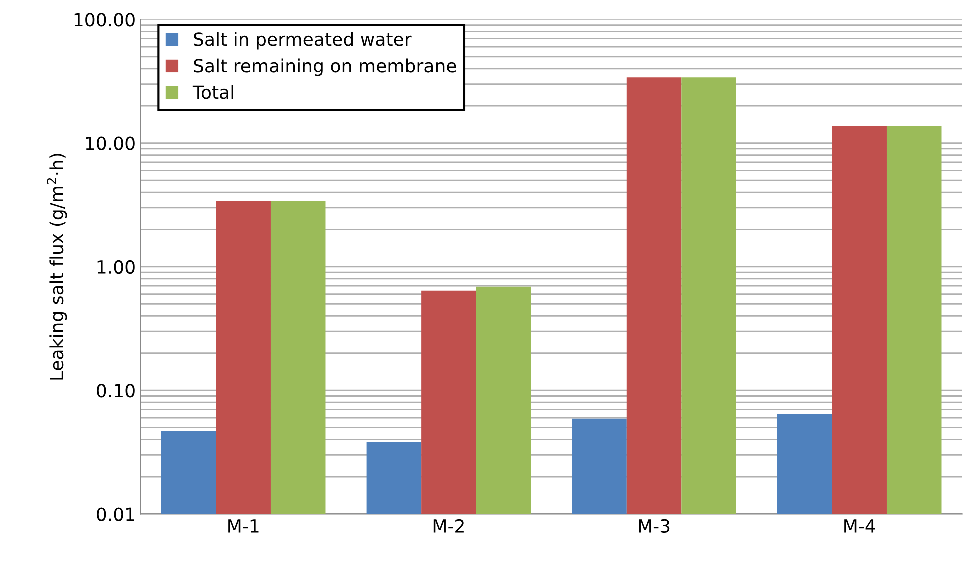  Describe the element at coordinates (654, 526) in the screenshot. I see `x-tick-label: M-3` at that location.